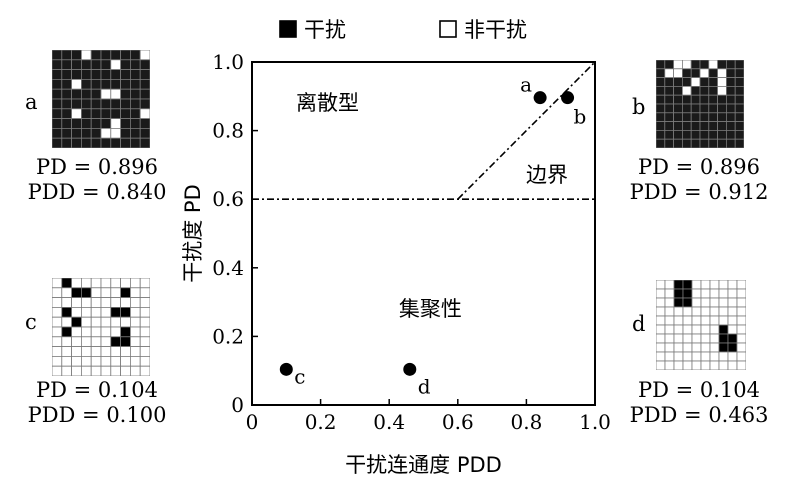 Image resolution: width=800 pixels, height=489 pixels. I want to click on panel-letter-c: c, so click(31, 322).